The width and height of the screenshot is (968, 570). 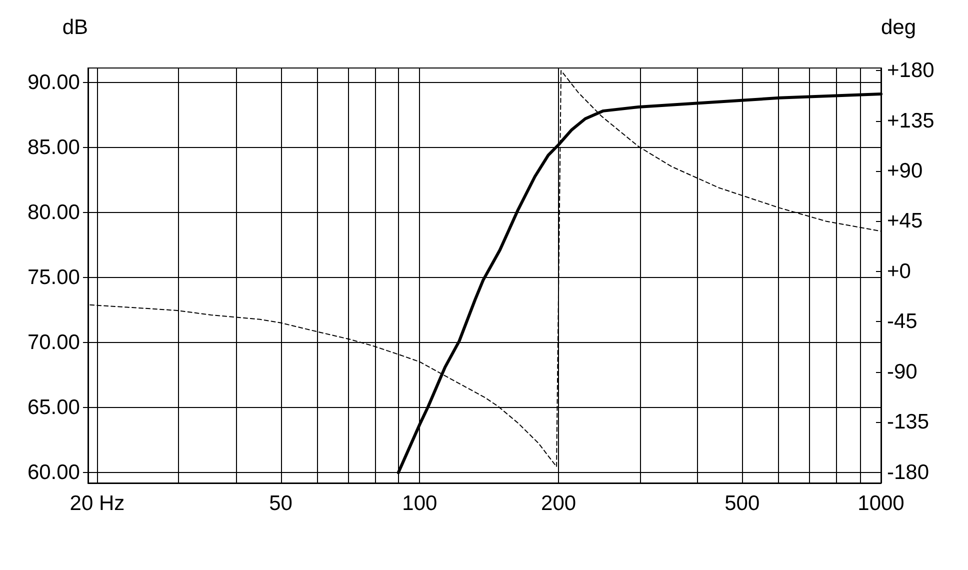 What do you see at coordinates (53, 147) in the screenshot?
I see `y-tick-label: 85.00` at bounding box center [53, 147].